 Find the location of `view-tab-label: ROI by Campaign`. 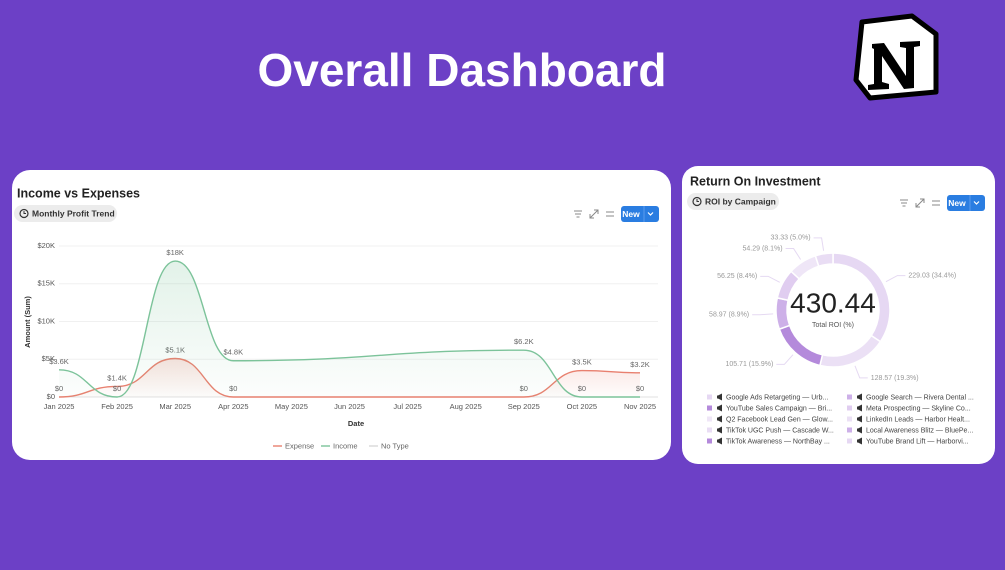

view-tab-label: ROI by Campaign is located at coordinates (740, 201).